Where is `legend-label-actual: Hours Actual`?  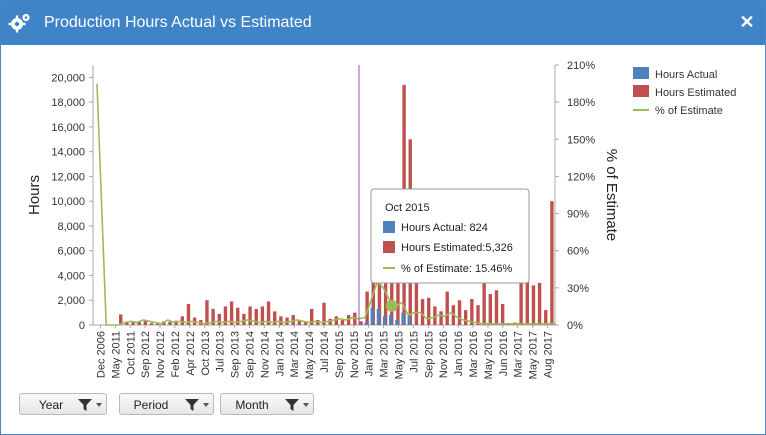
legend-label-actual: Hours Actual is located at coordinates (686, 75).